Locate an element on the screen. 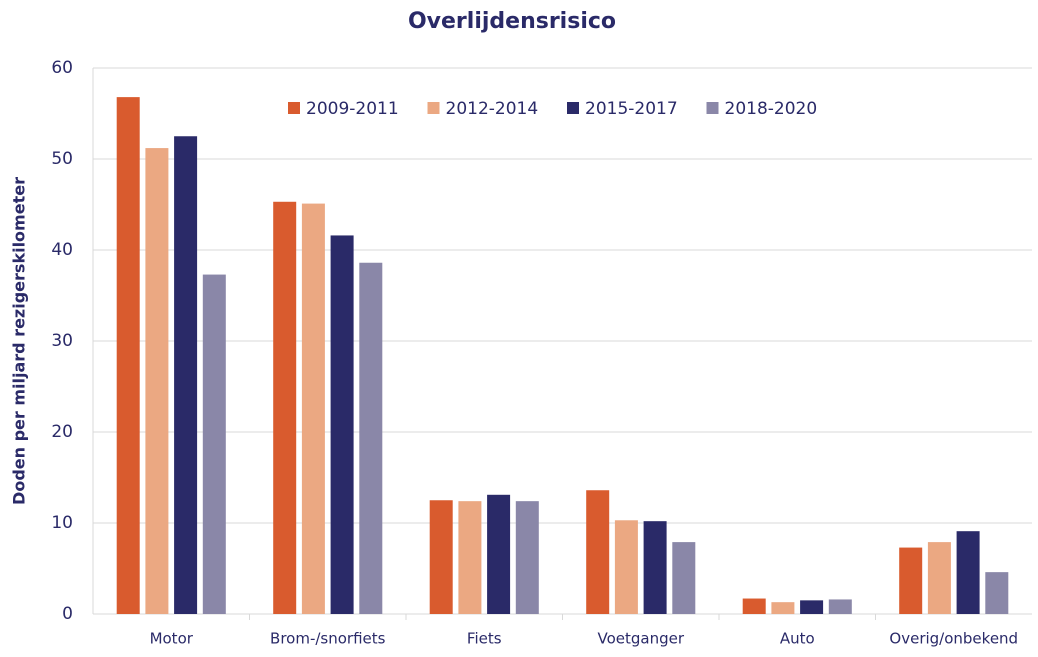  y-tick-label: 20 is located at coordinates (62, 432).